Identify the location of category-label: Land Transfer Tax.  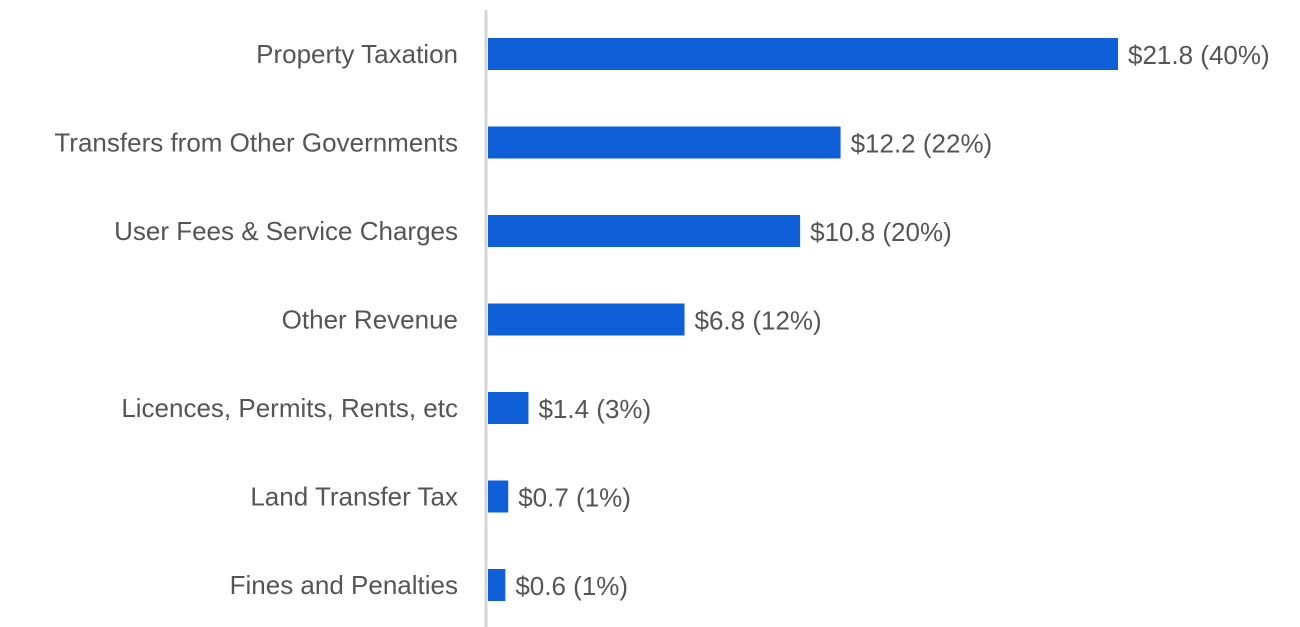
(354, 497).